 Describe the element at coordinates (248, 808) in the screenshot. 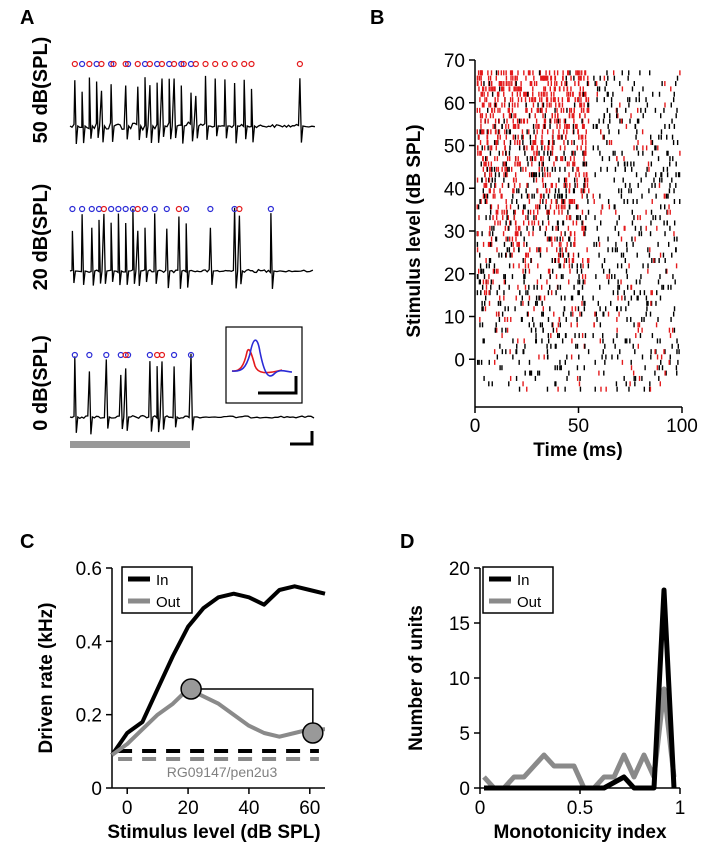

I see `c-xtick-label-2: 40` at that location.